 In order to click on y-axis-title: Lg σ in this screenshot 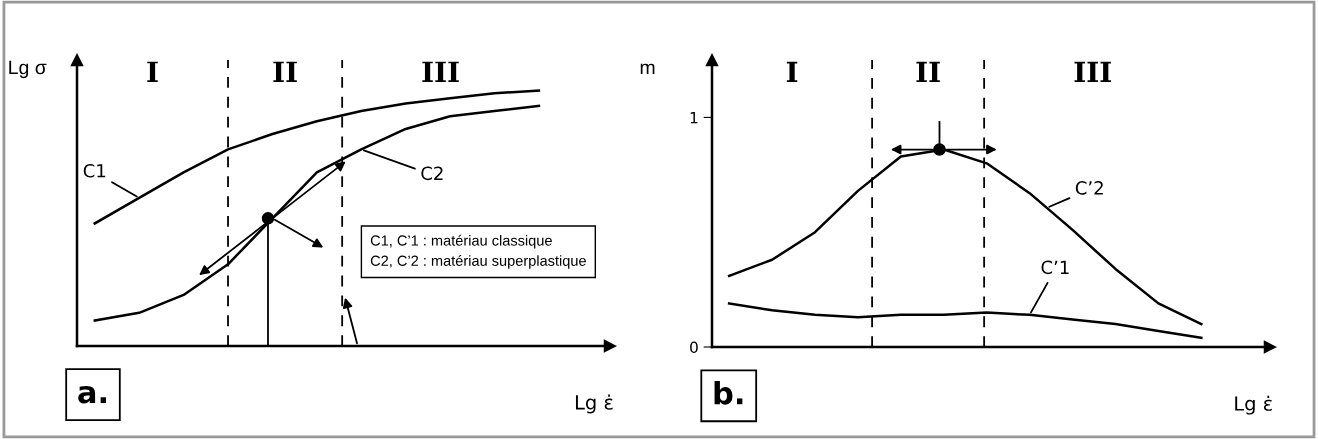, I will do `click(28, 69)`.